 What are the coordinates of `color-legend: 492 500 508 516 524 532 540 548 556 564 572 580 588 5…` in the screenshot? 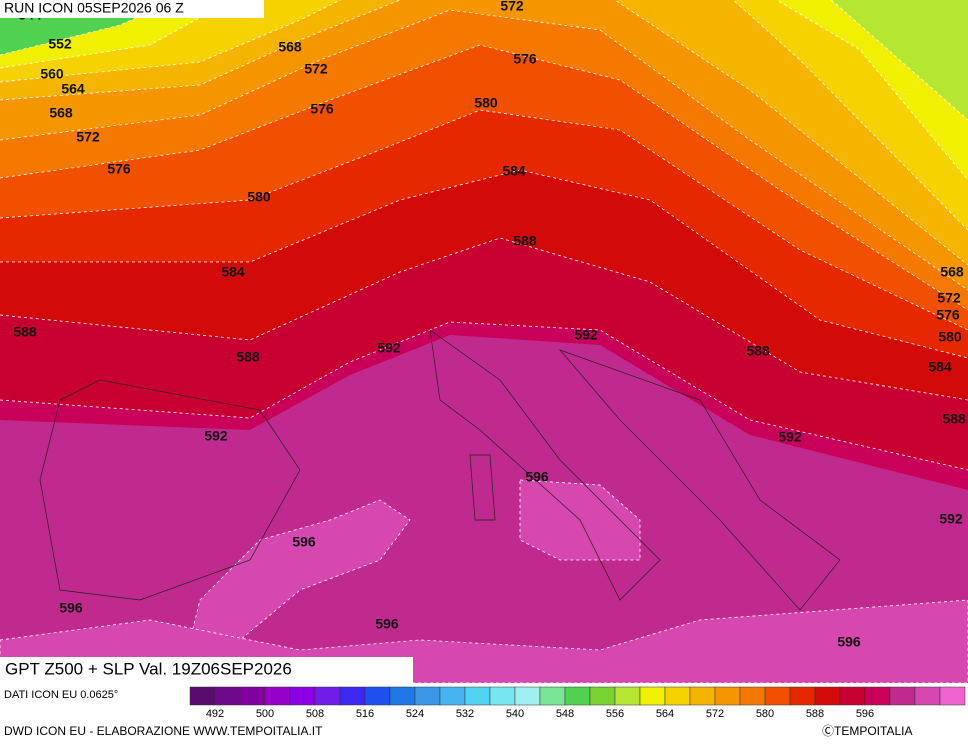 It's located at (577, 703).